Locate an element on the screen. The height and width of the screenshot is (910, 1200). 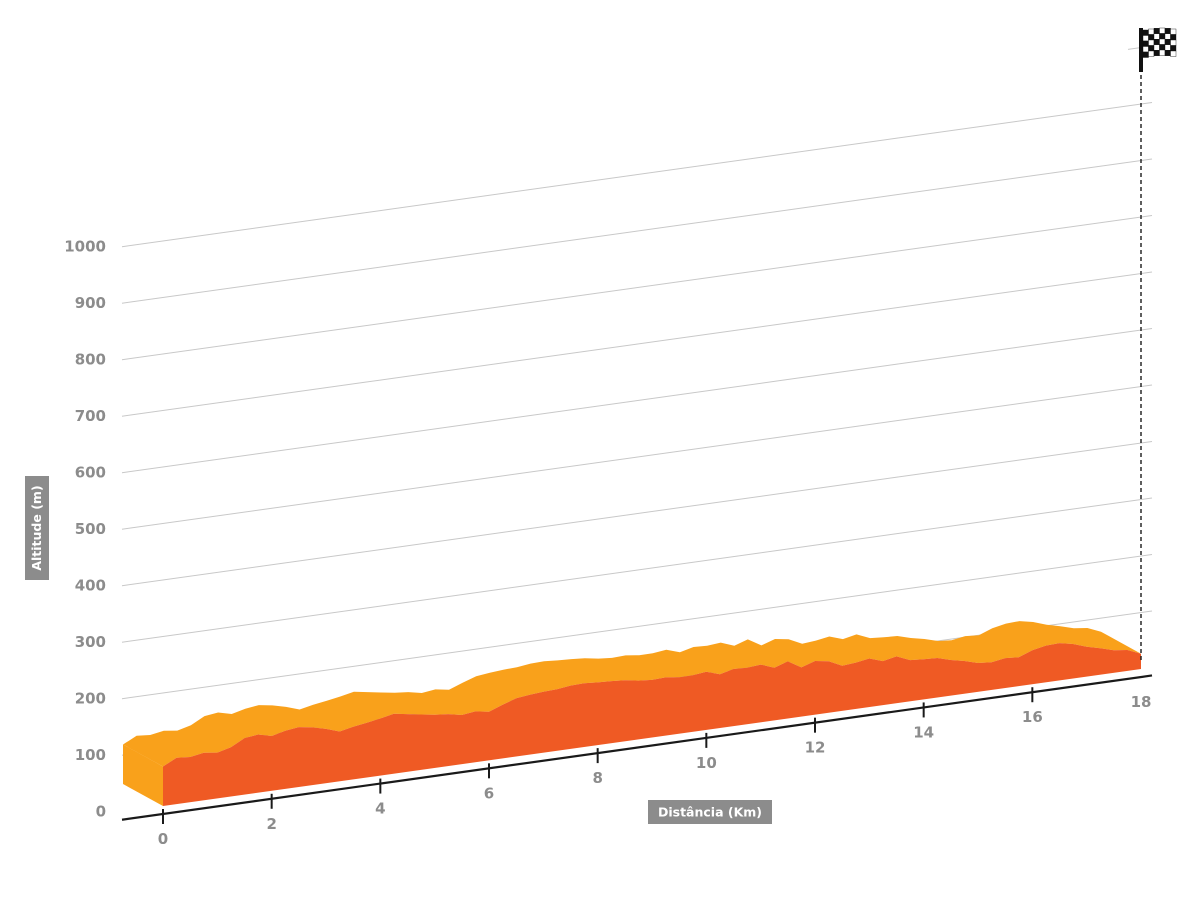
x-axis-line is located at coordinates (637, 747).